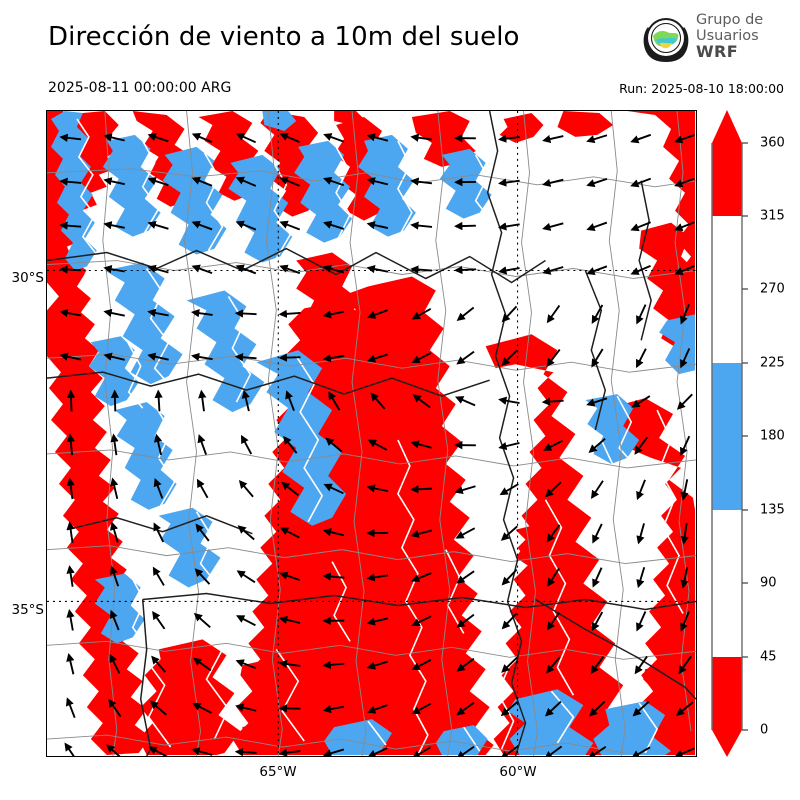 The image size is (800, 800). Describe the element at coordinates (666, 38) in the screenshot. I see `emblem-globe-outline` at that location.